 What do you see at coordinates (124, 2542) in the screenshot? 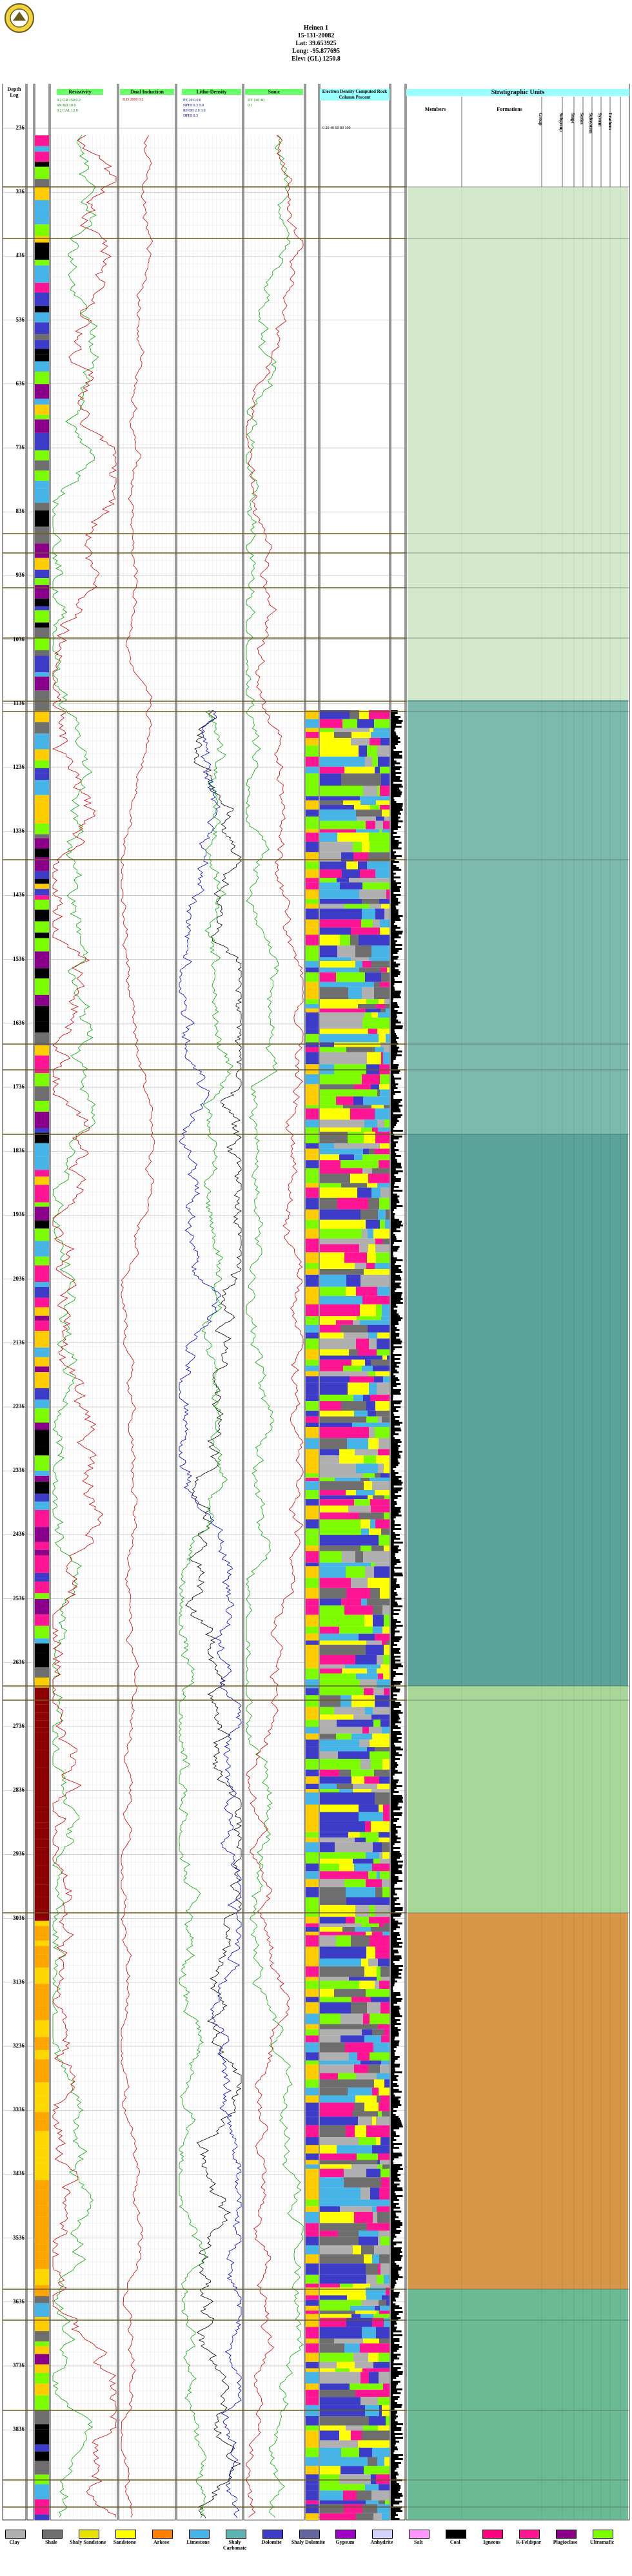
I see `legend-label: Sandstone` at bounding box center [124, 2542].